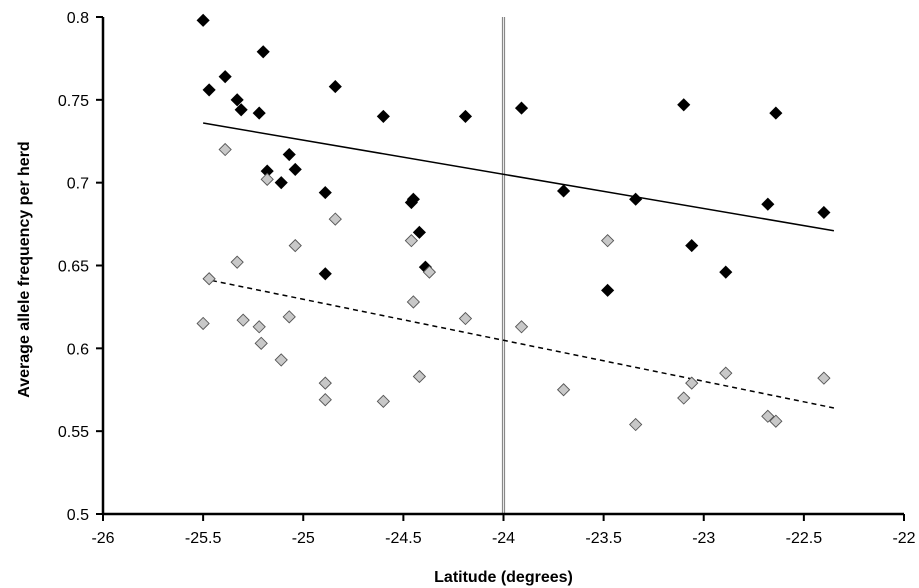 The width and height of the screenshot is (919, 588). I want to click on x-axis-title: Latitude (degrees), so click(503, 577).